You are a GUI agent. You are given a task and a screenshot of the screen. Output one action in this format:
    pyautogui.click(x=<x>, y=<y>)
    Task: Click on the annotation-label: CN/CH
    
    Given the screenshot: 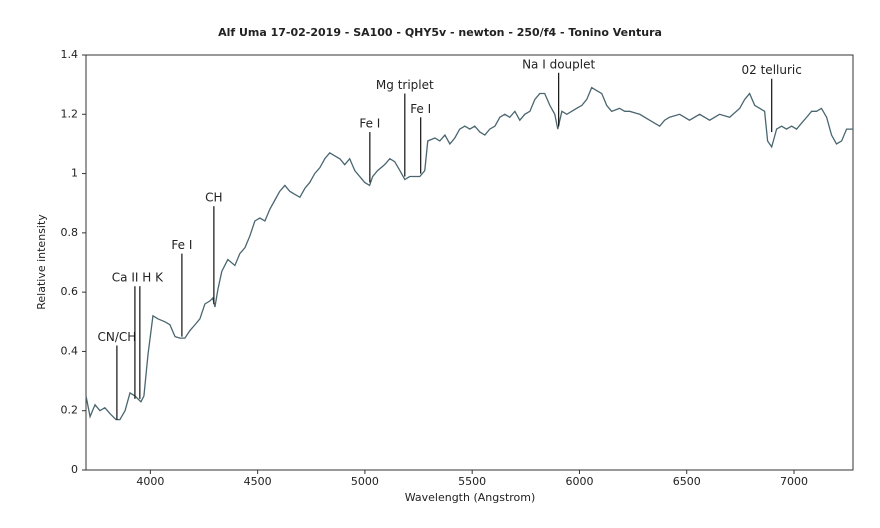 What is the action you would take?
    pyautogui.click(x=116, y=337)
    